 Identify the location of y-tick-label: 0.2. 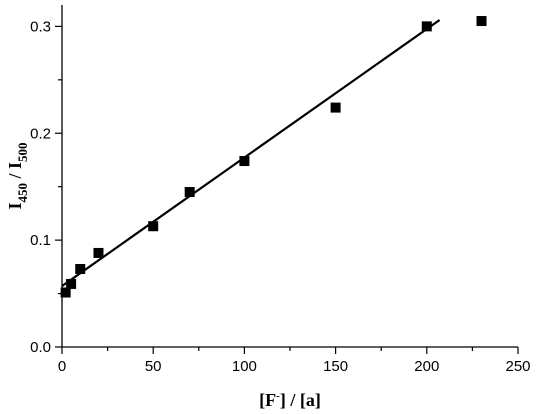
(40, 133).